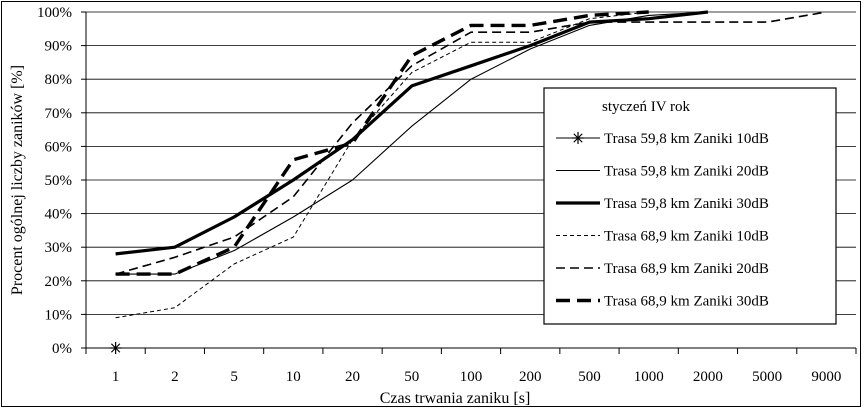 The height and width of the screenshot is (410, 864). What do you see at coordinates (589, 377) in the screenshot?
I see `x-tick-label: 500` at bounding box center [589, 377].